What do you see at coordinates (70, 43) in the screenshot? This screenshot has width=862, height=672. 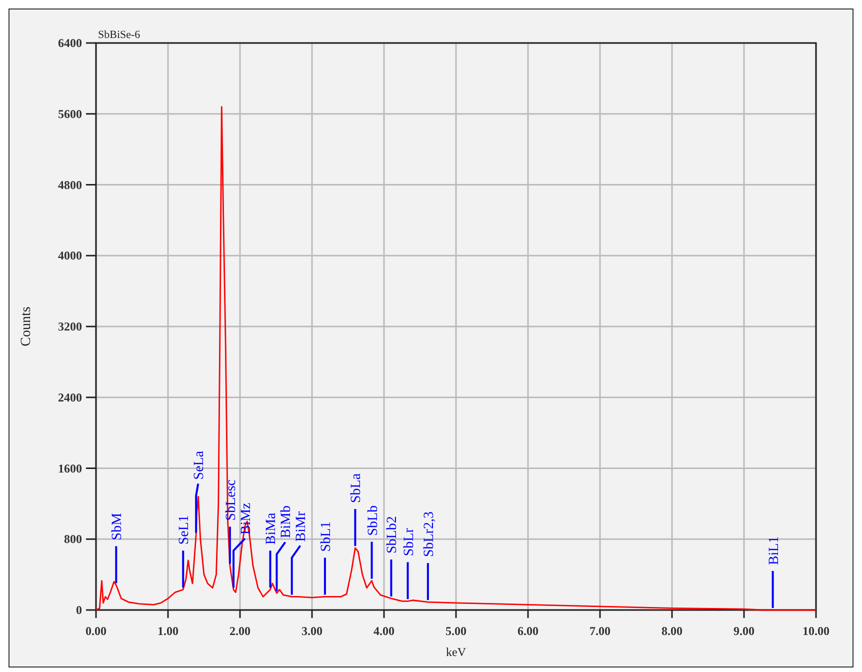 I see `y-tick-label: 6400` at bounding box center [70, 43].